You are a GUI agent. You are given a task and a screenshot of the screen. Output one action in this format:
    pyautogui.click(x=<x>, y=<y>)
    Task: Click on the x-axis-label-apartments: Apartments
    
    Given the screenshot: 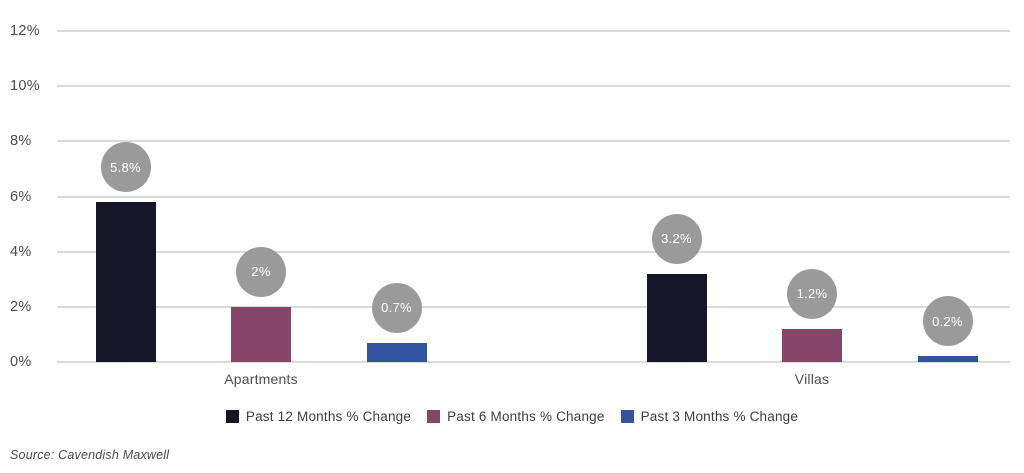 What is the action you would take?
    pyautogui.click(x=261, y=379)
    